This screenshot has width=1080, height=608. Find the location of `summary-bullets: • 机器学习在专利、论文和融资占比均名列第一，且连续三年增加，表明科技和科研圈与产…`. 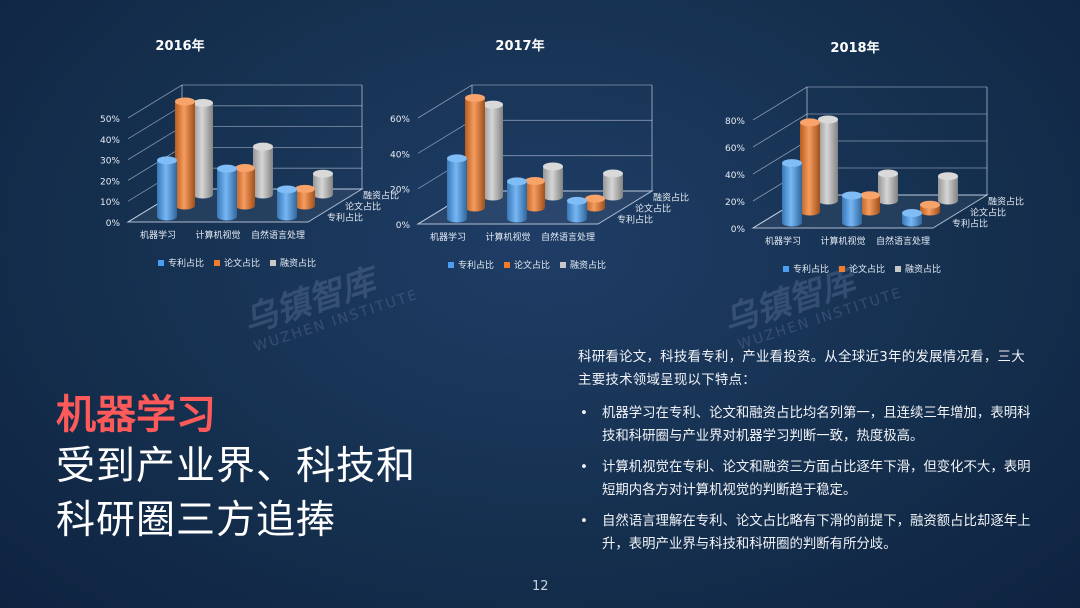

summary-bullets: • 机器学习在专利、论文和融资占比均名列第一，且连续三年增加，表明科技和科研圈与产… is located at coordinates (805, 479).